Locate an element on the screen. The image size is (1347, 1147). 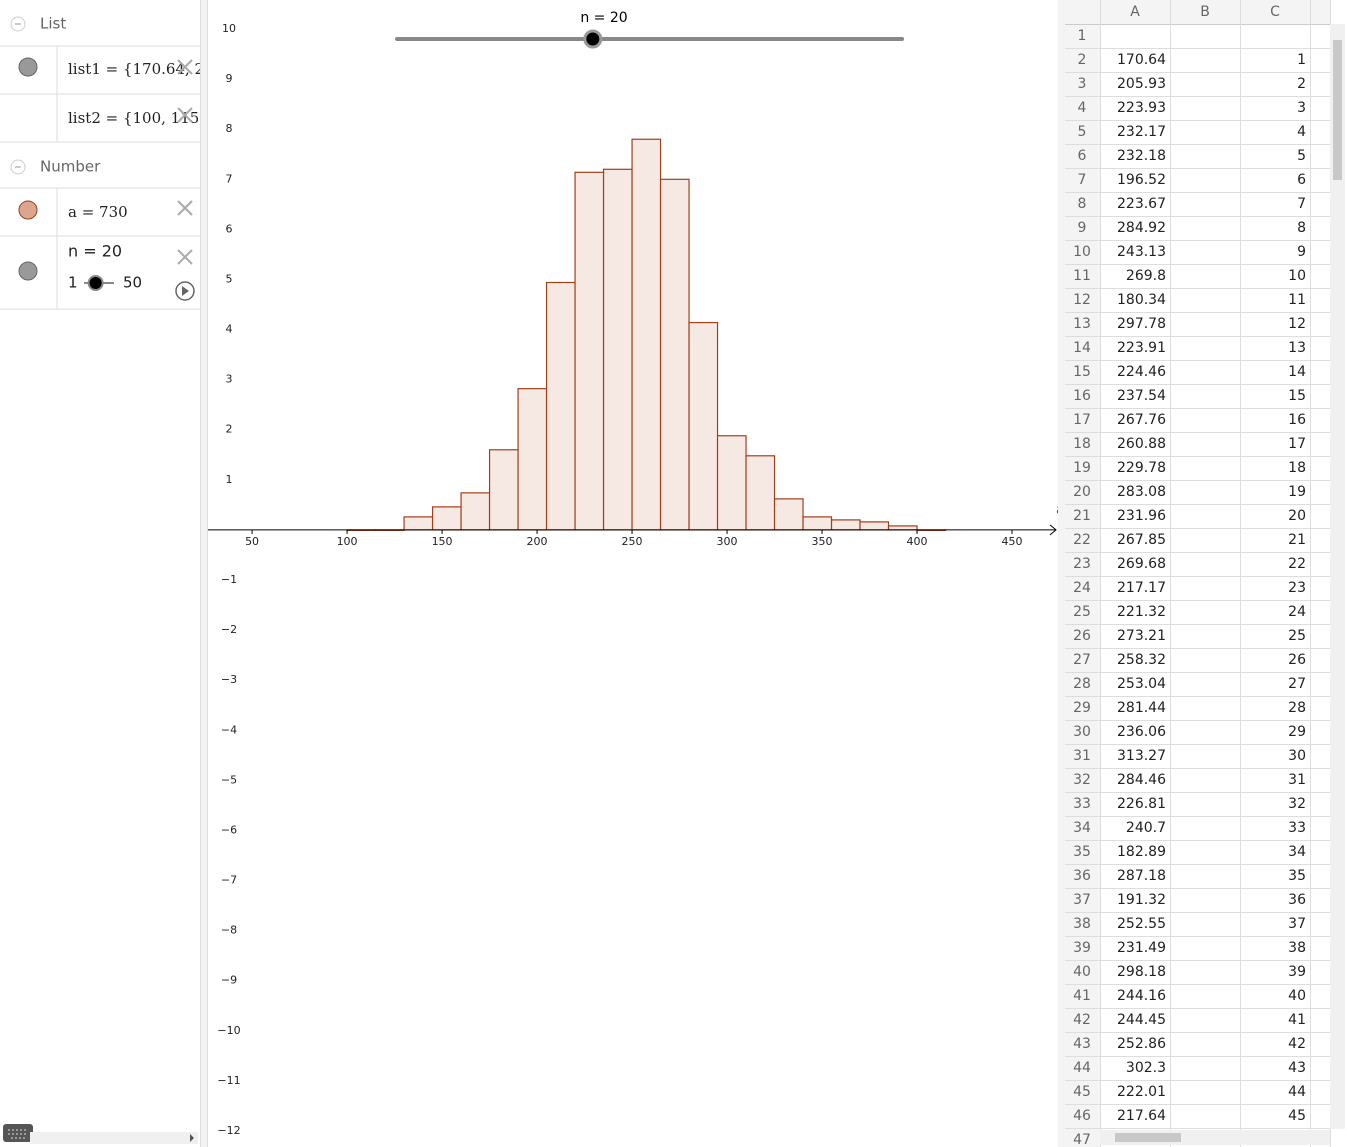
y-tick-label: 3 is located at coordinates (229, 379).